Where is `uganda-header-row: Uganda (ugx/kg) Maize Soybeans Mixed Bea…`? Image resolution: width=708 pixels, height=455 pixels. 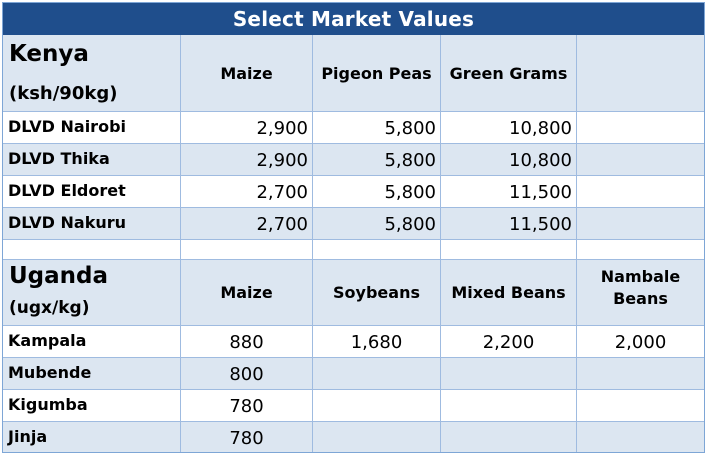
uganda-header-row: Uganda (ugx/kg) Maize Soybeans Mixed Bea… is located at coordinates (353, 293).